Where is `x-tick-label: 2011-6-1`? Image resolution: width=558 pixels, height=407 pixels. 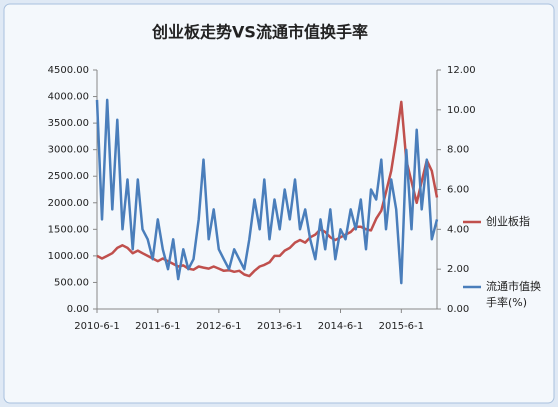 x-tick-label: 2011-6-1 is located at coordinates (157, 326).